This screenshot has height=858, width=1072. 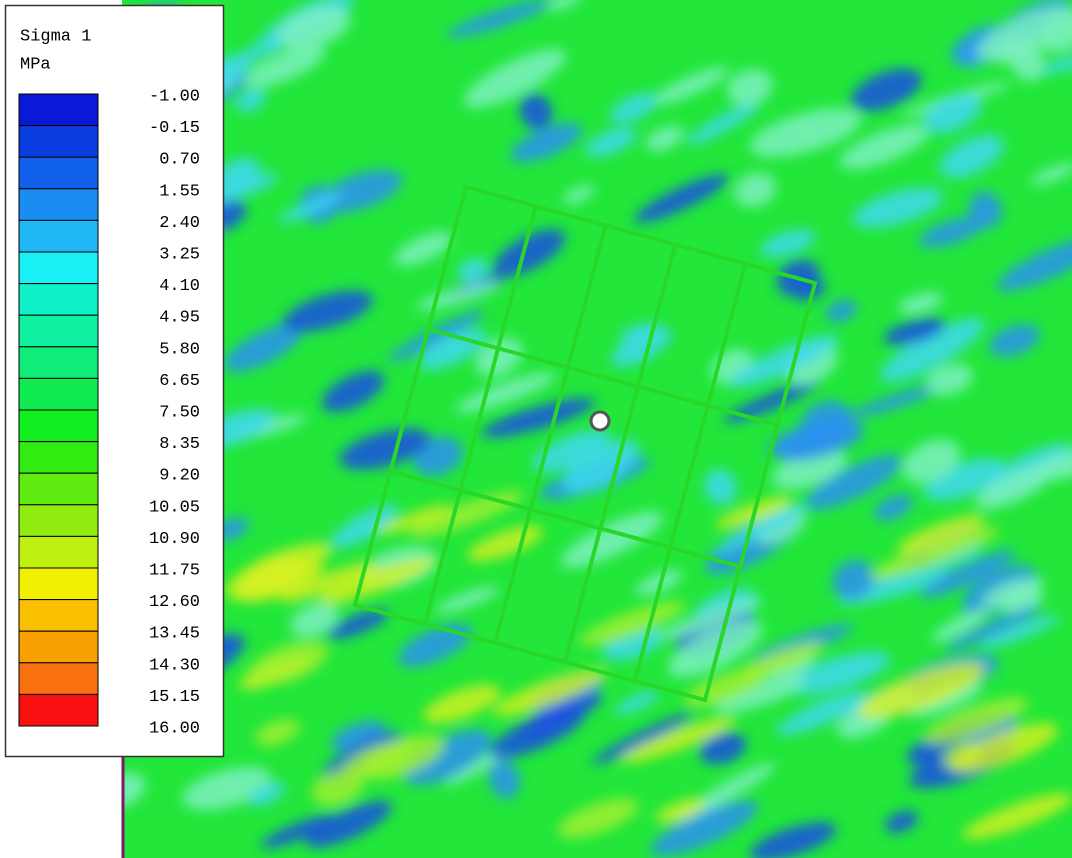 I want to click on legend-label: 1.55, so click(x=179, y=191).